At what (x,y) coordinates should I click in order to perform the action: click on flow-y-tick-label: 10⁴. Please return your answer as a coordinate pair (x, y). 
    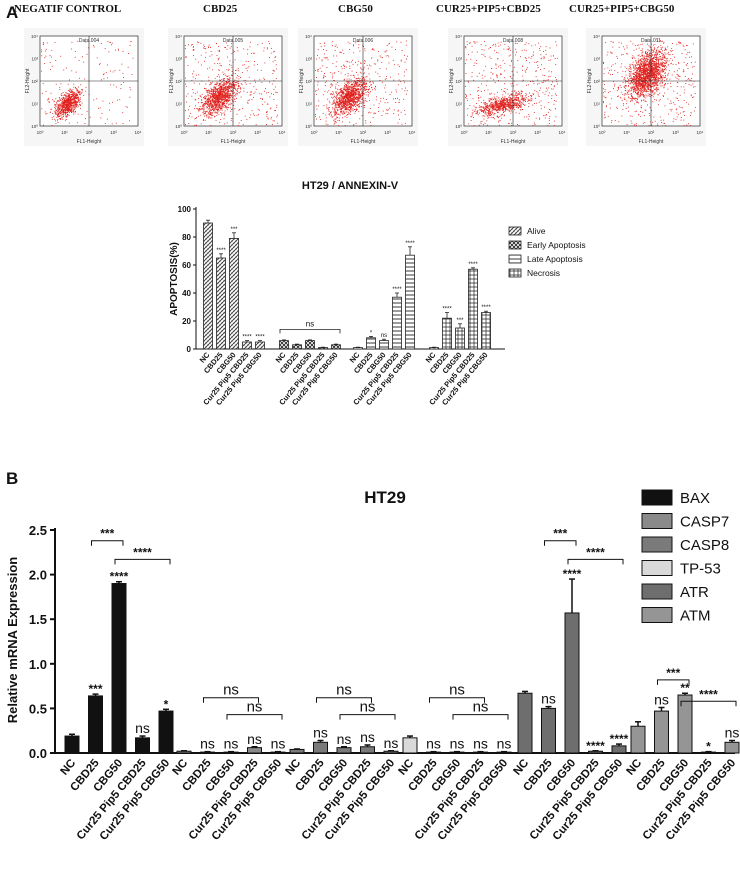
    Looking at the image, I should click on (458, 36).